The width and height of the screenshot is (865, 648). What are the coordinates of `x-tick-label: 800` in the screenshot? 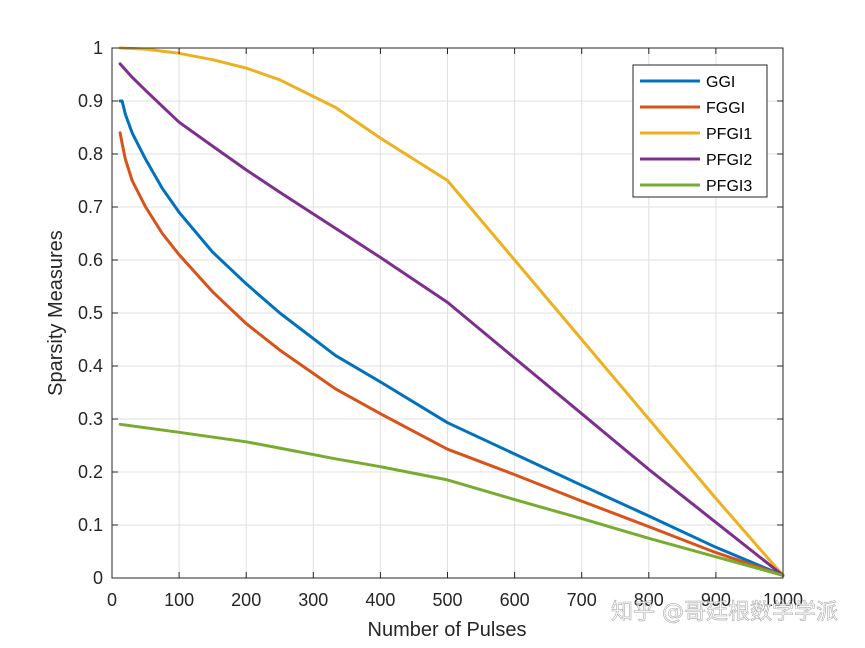 It's located at (649, 600).